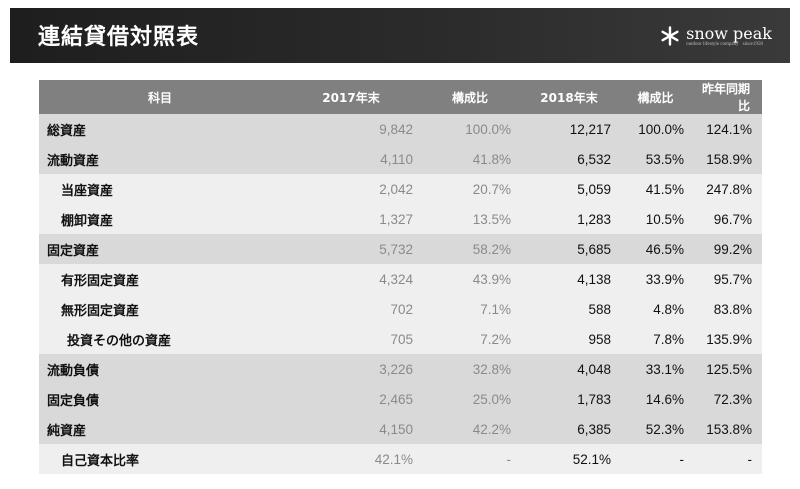 The width and height of the screenshot is (800, 489). What do you see at coordinates (727, 219) in the screenshot?
I see `yoy-ratio: 96.7%` at bounding box center [727, 219].